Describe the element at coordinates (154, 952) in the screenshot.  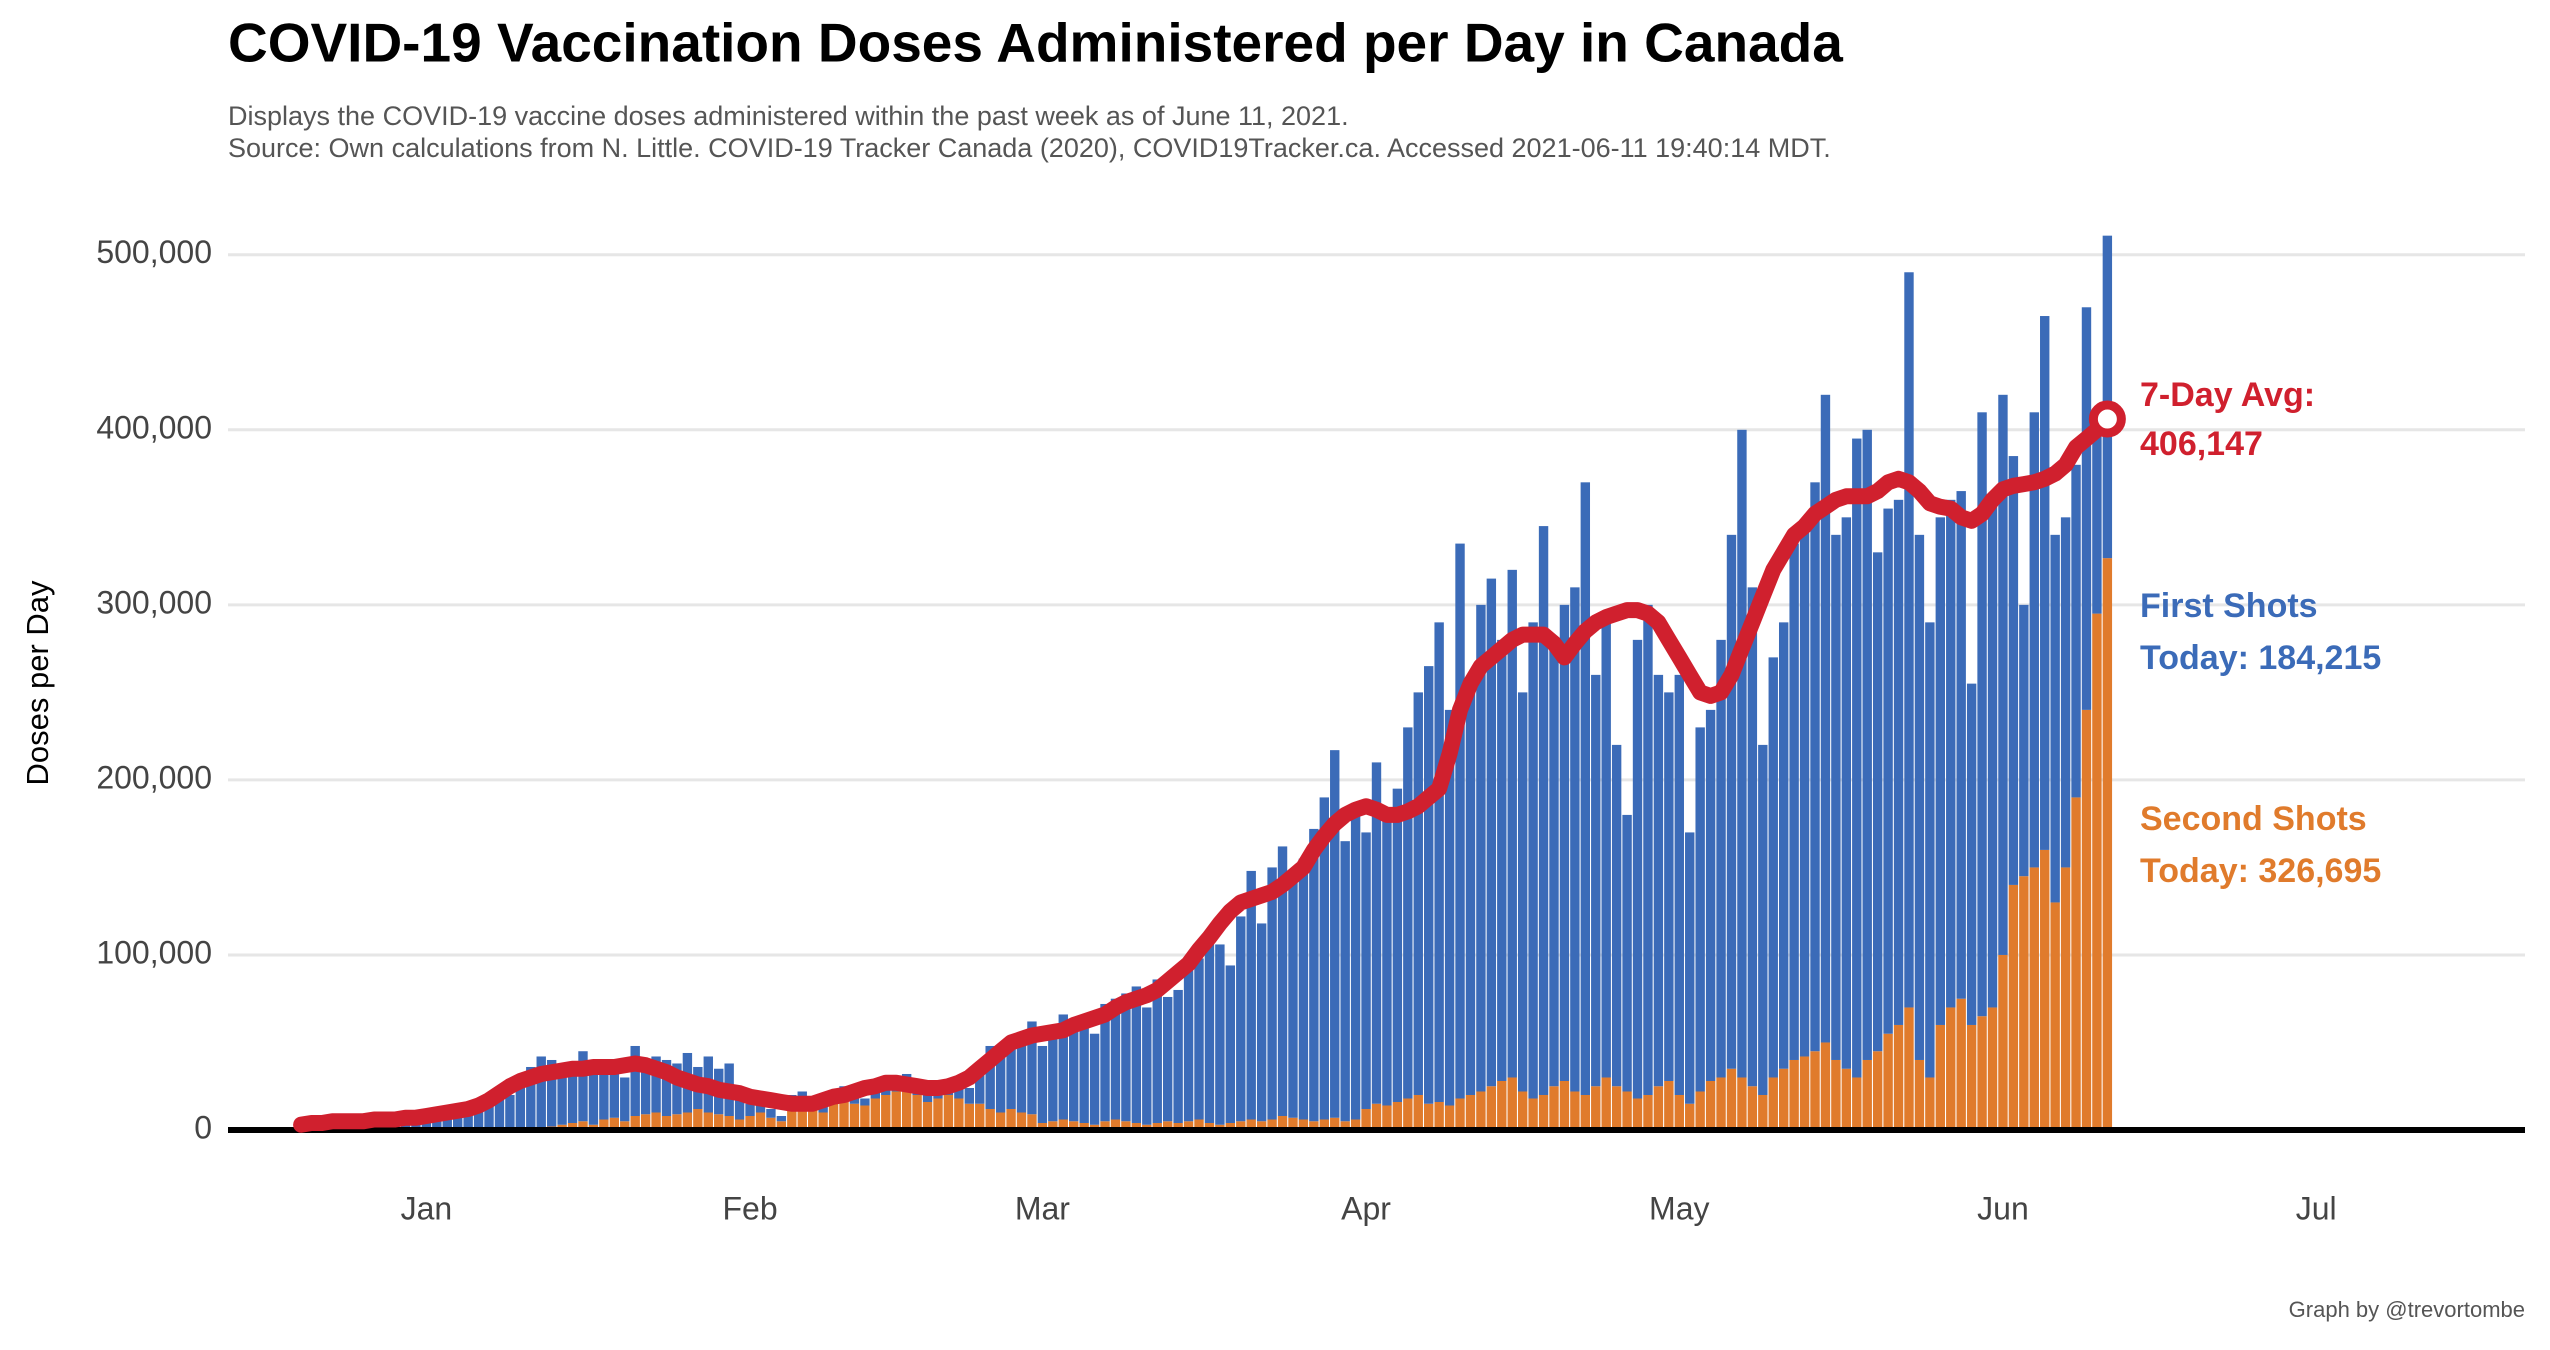
I see `y-tick-label: 100,000` at that location.